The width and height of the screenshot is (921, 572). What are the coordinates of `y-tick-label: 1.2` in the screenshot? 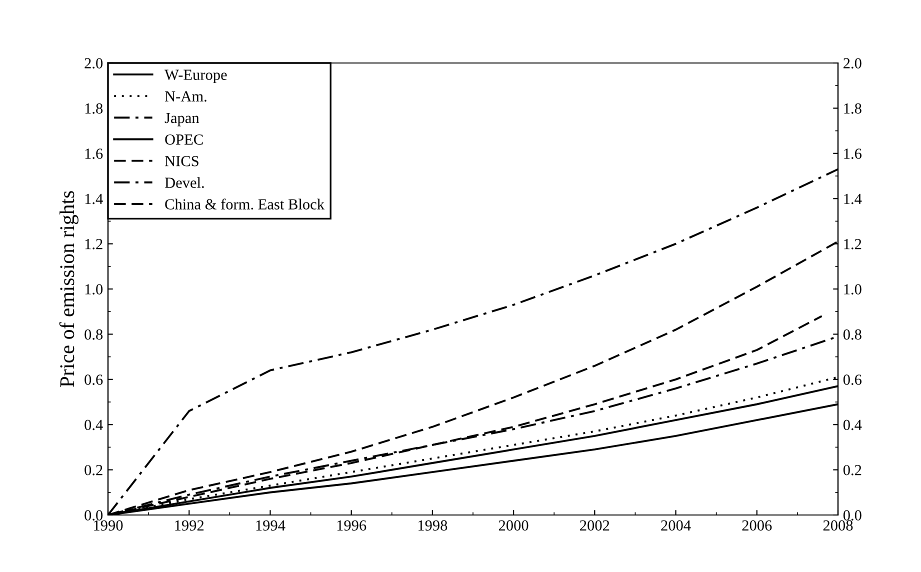 It's located at (93, 244).